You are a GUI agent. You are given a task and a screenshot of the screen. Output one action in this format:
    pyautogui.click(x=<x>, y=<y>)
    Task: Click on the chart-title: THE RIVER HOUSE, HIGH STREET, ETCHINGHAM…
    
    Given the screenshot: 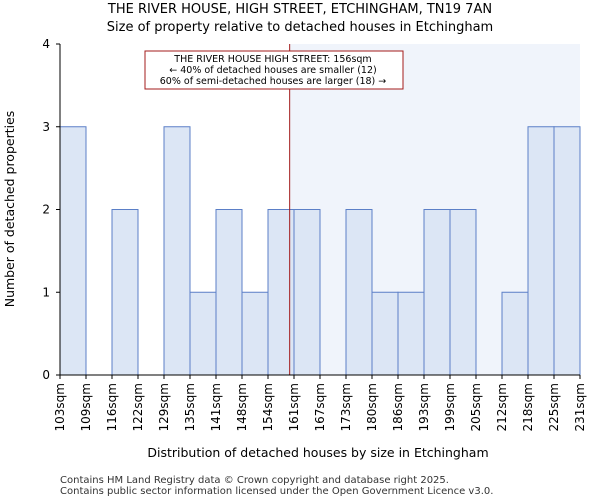 What is the action you would take?
    pyautogui.click(x=299, y=9)
    